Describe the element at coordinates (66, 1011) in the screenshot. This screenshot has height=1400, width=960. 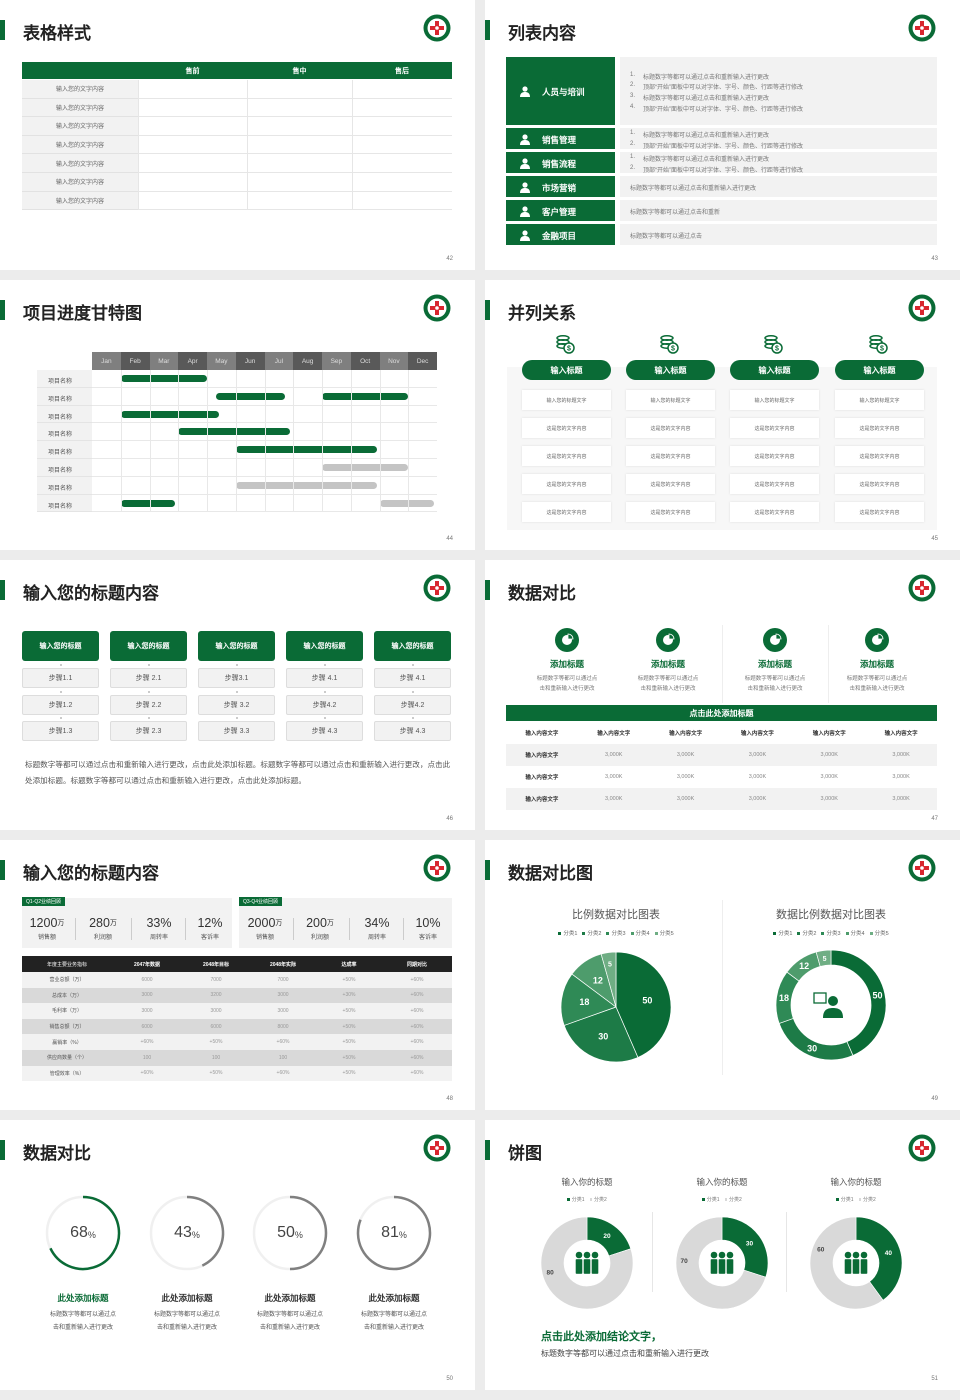
I see `table-cell: 毛利率（万）` at that location.